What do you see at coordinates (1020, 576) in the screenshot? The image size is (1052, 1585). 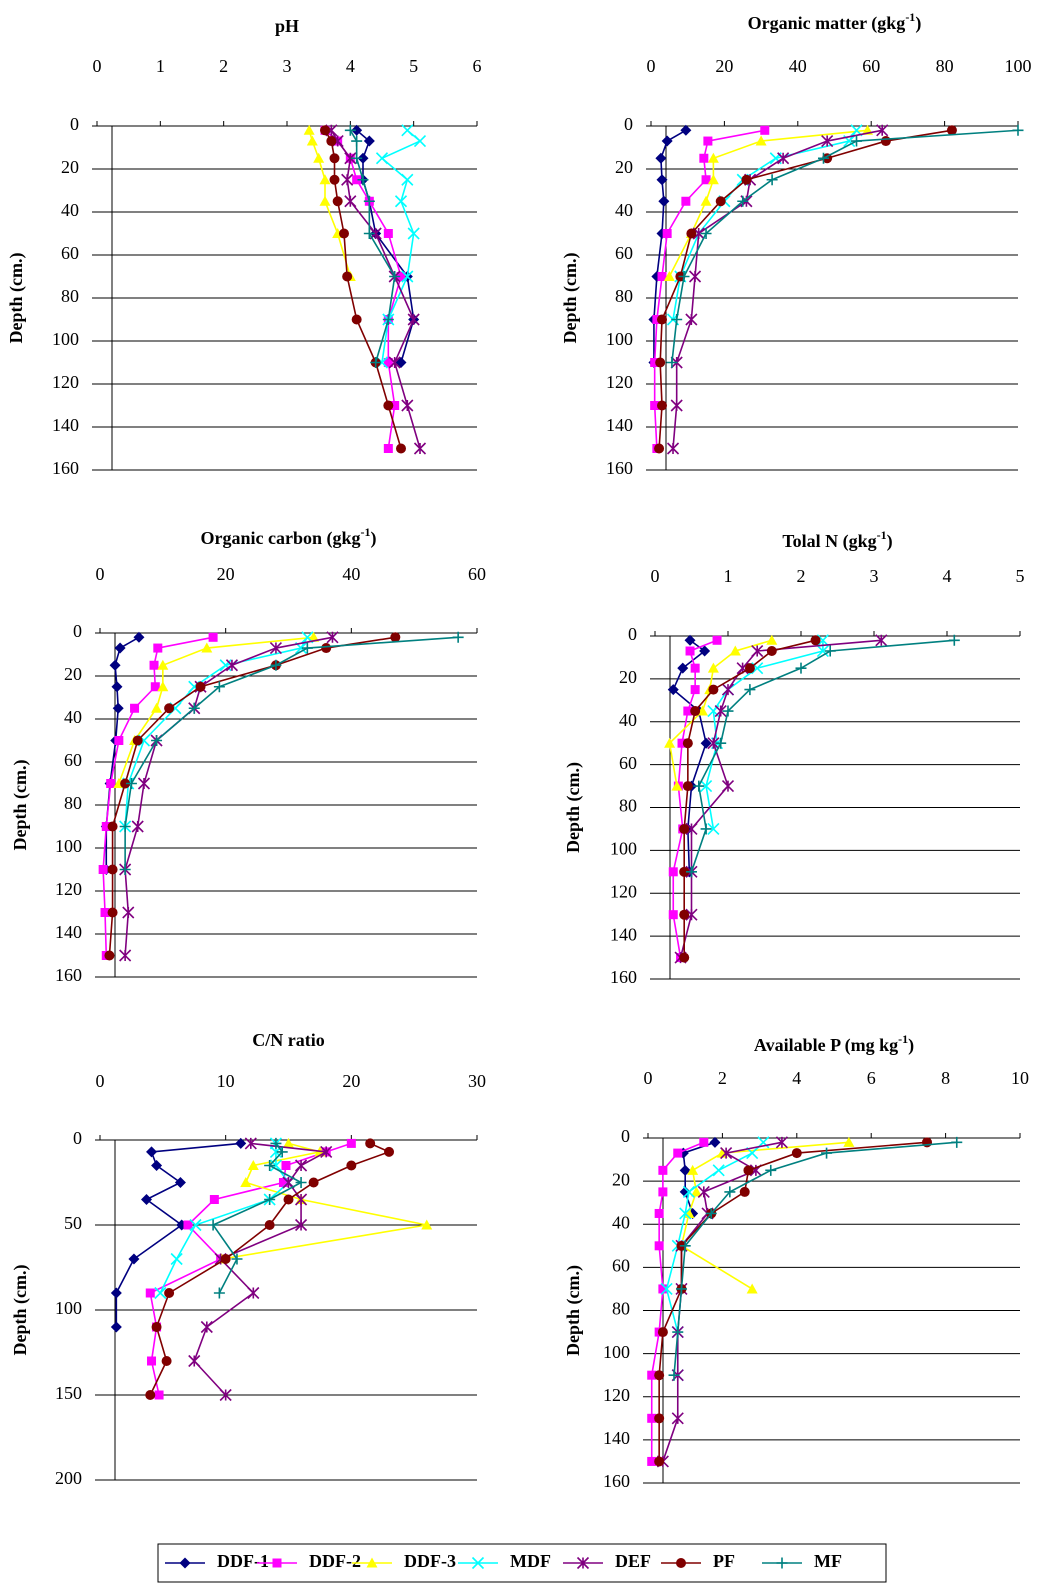 I see `x-tick-label: 5` at bounding box center [1020, 576].